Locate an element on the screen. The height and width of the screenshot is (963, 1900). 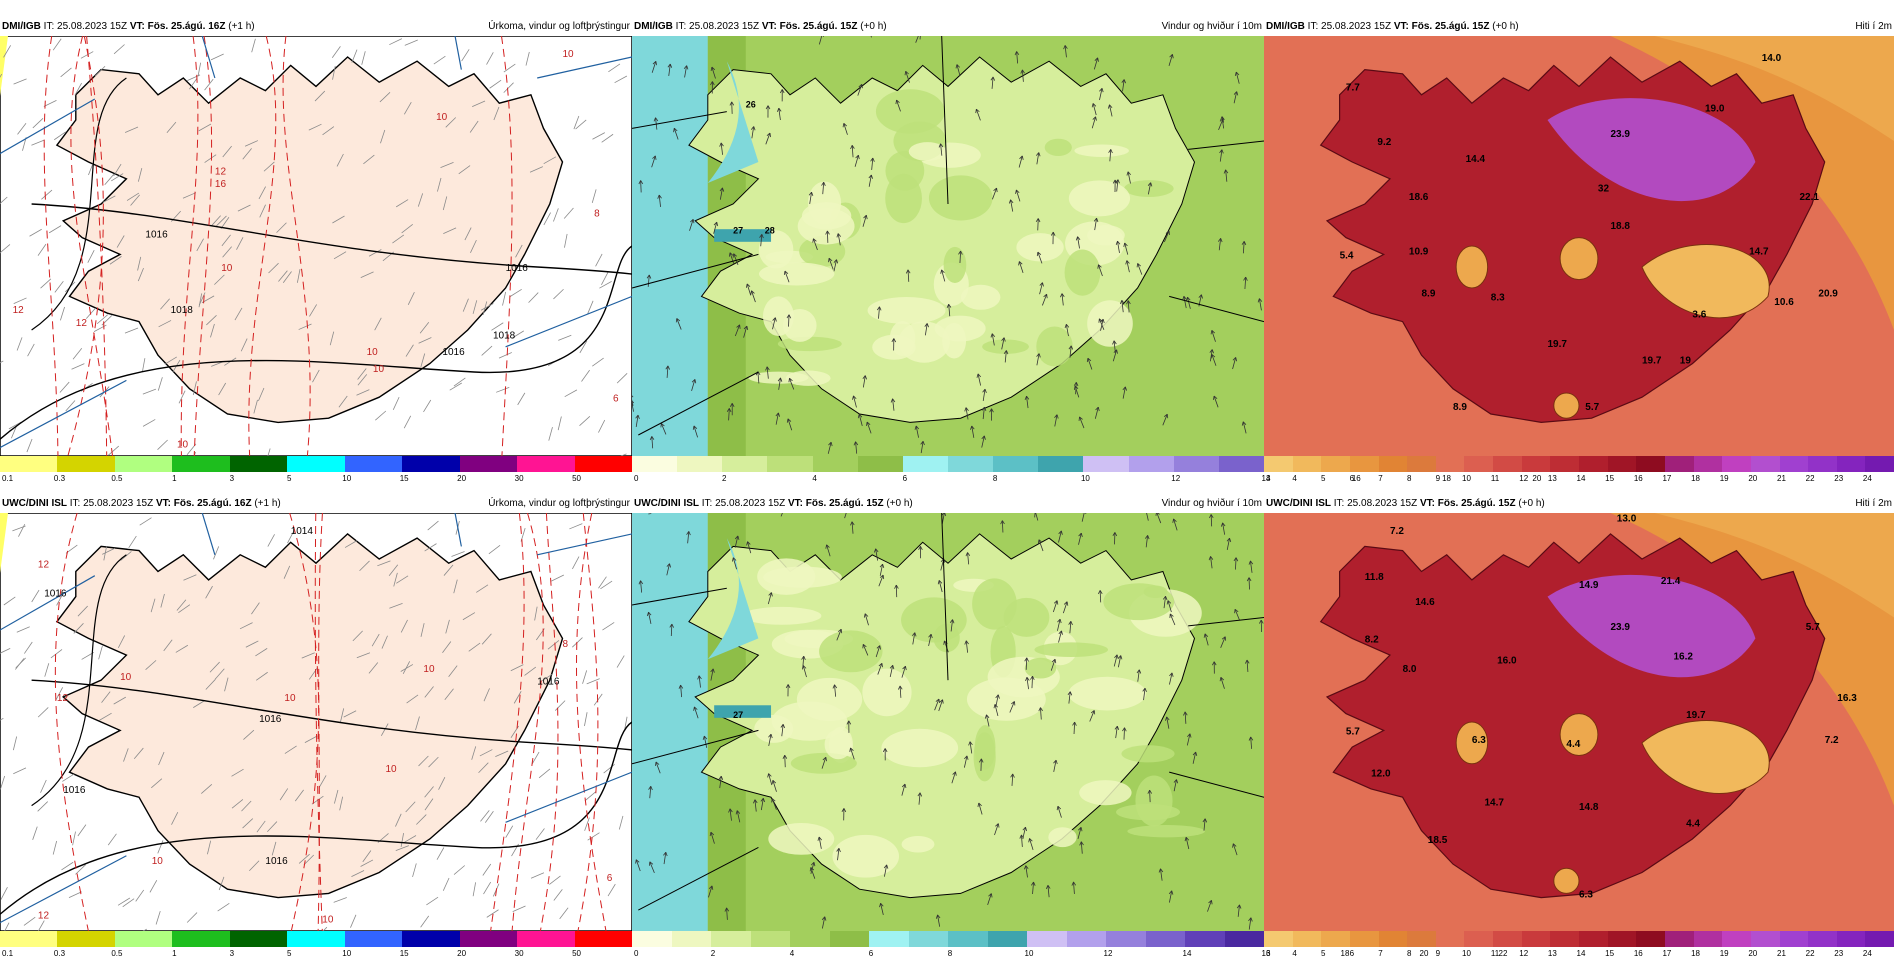
map-value-label: 32 is located at coordinates (1604, 188).